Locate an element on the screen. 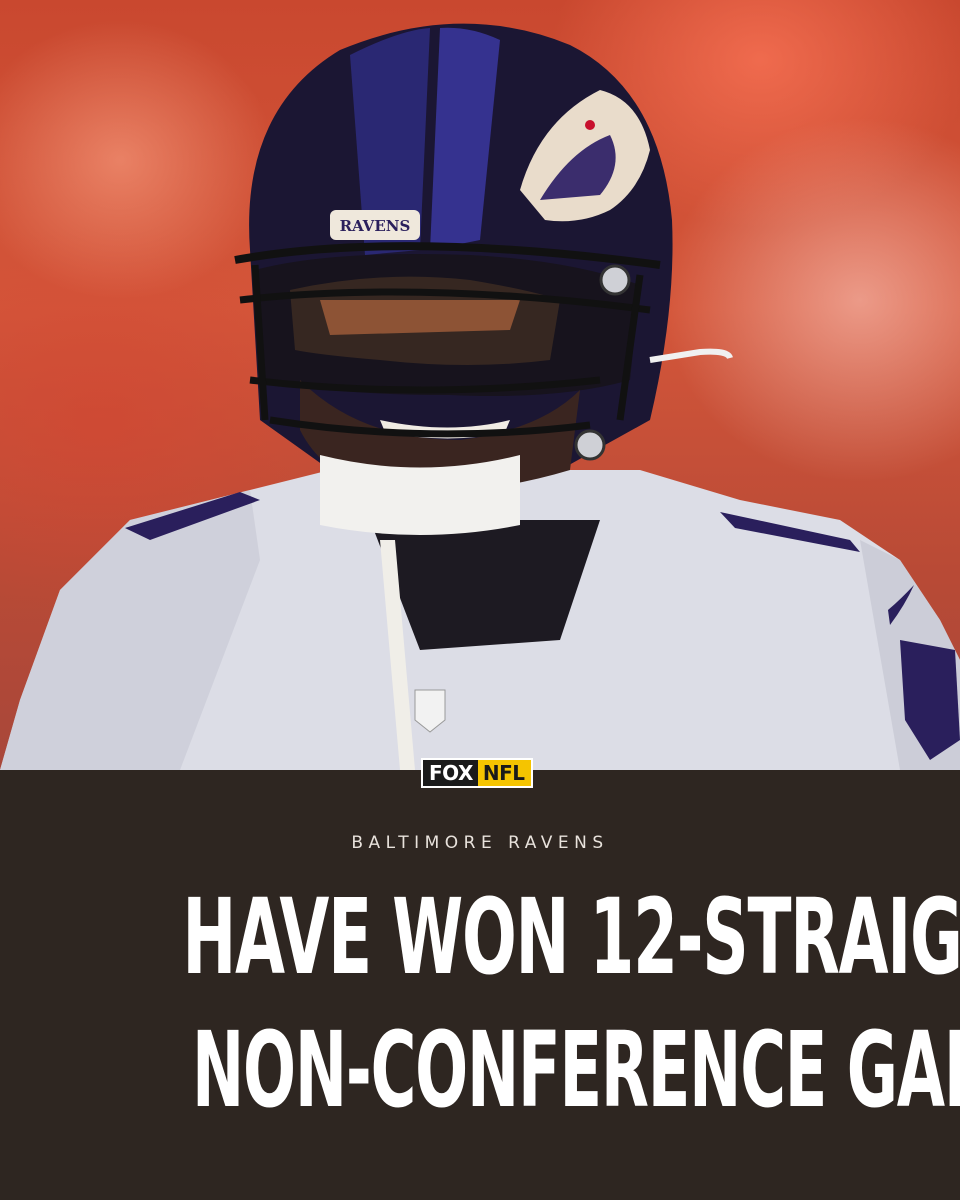 This screenshot has height=1200, width=960. headline-line-1: HAVE WON 12-STRAIGHT is located at coordinates (571, 937).